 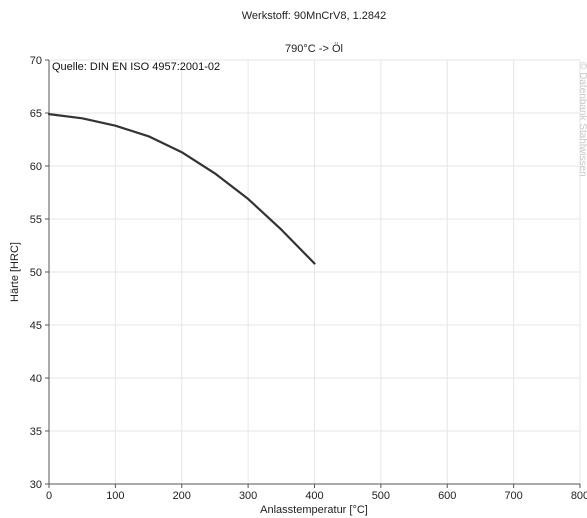 What do you see at coordinates (579, 496) in the screenshot?
I see `x-tick-label: 800` at bounding box center [579, 496].